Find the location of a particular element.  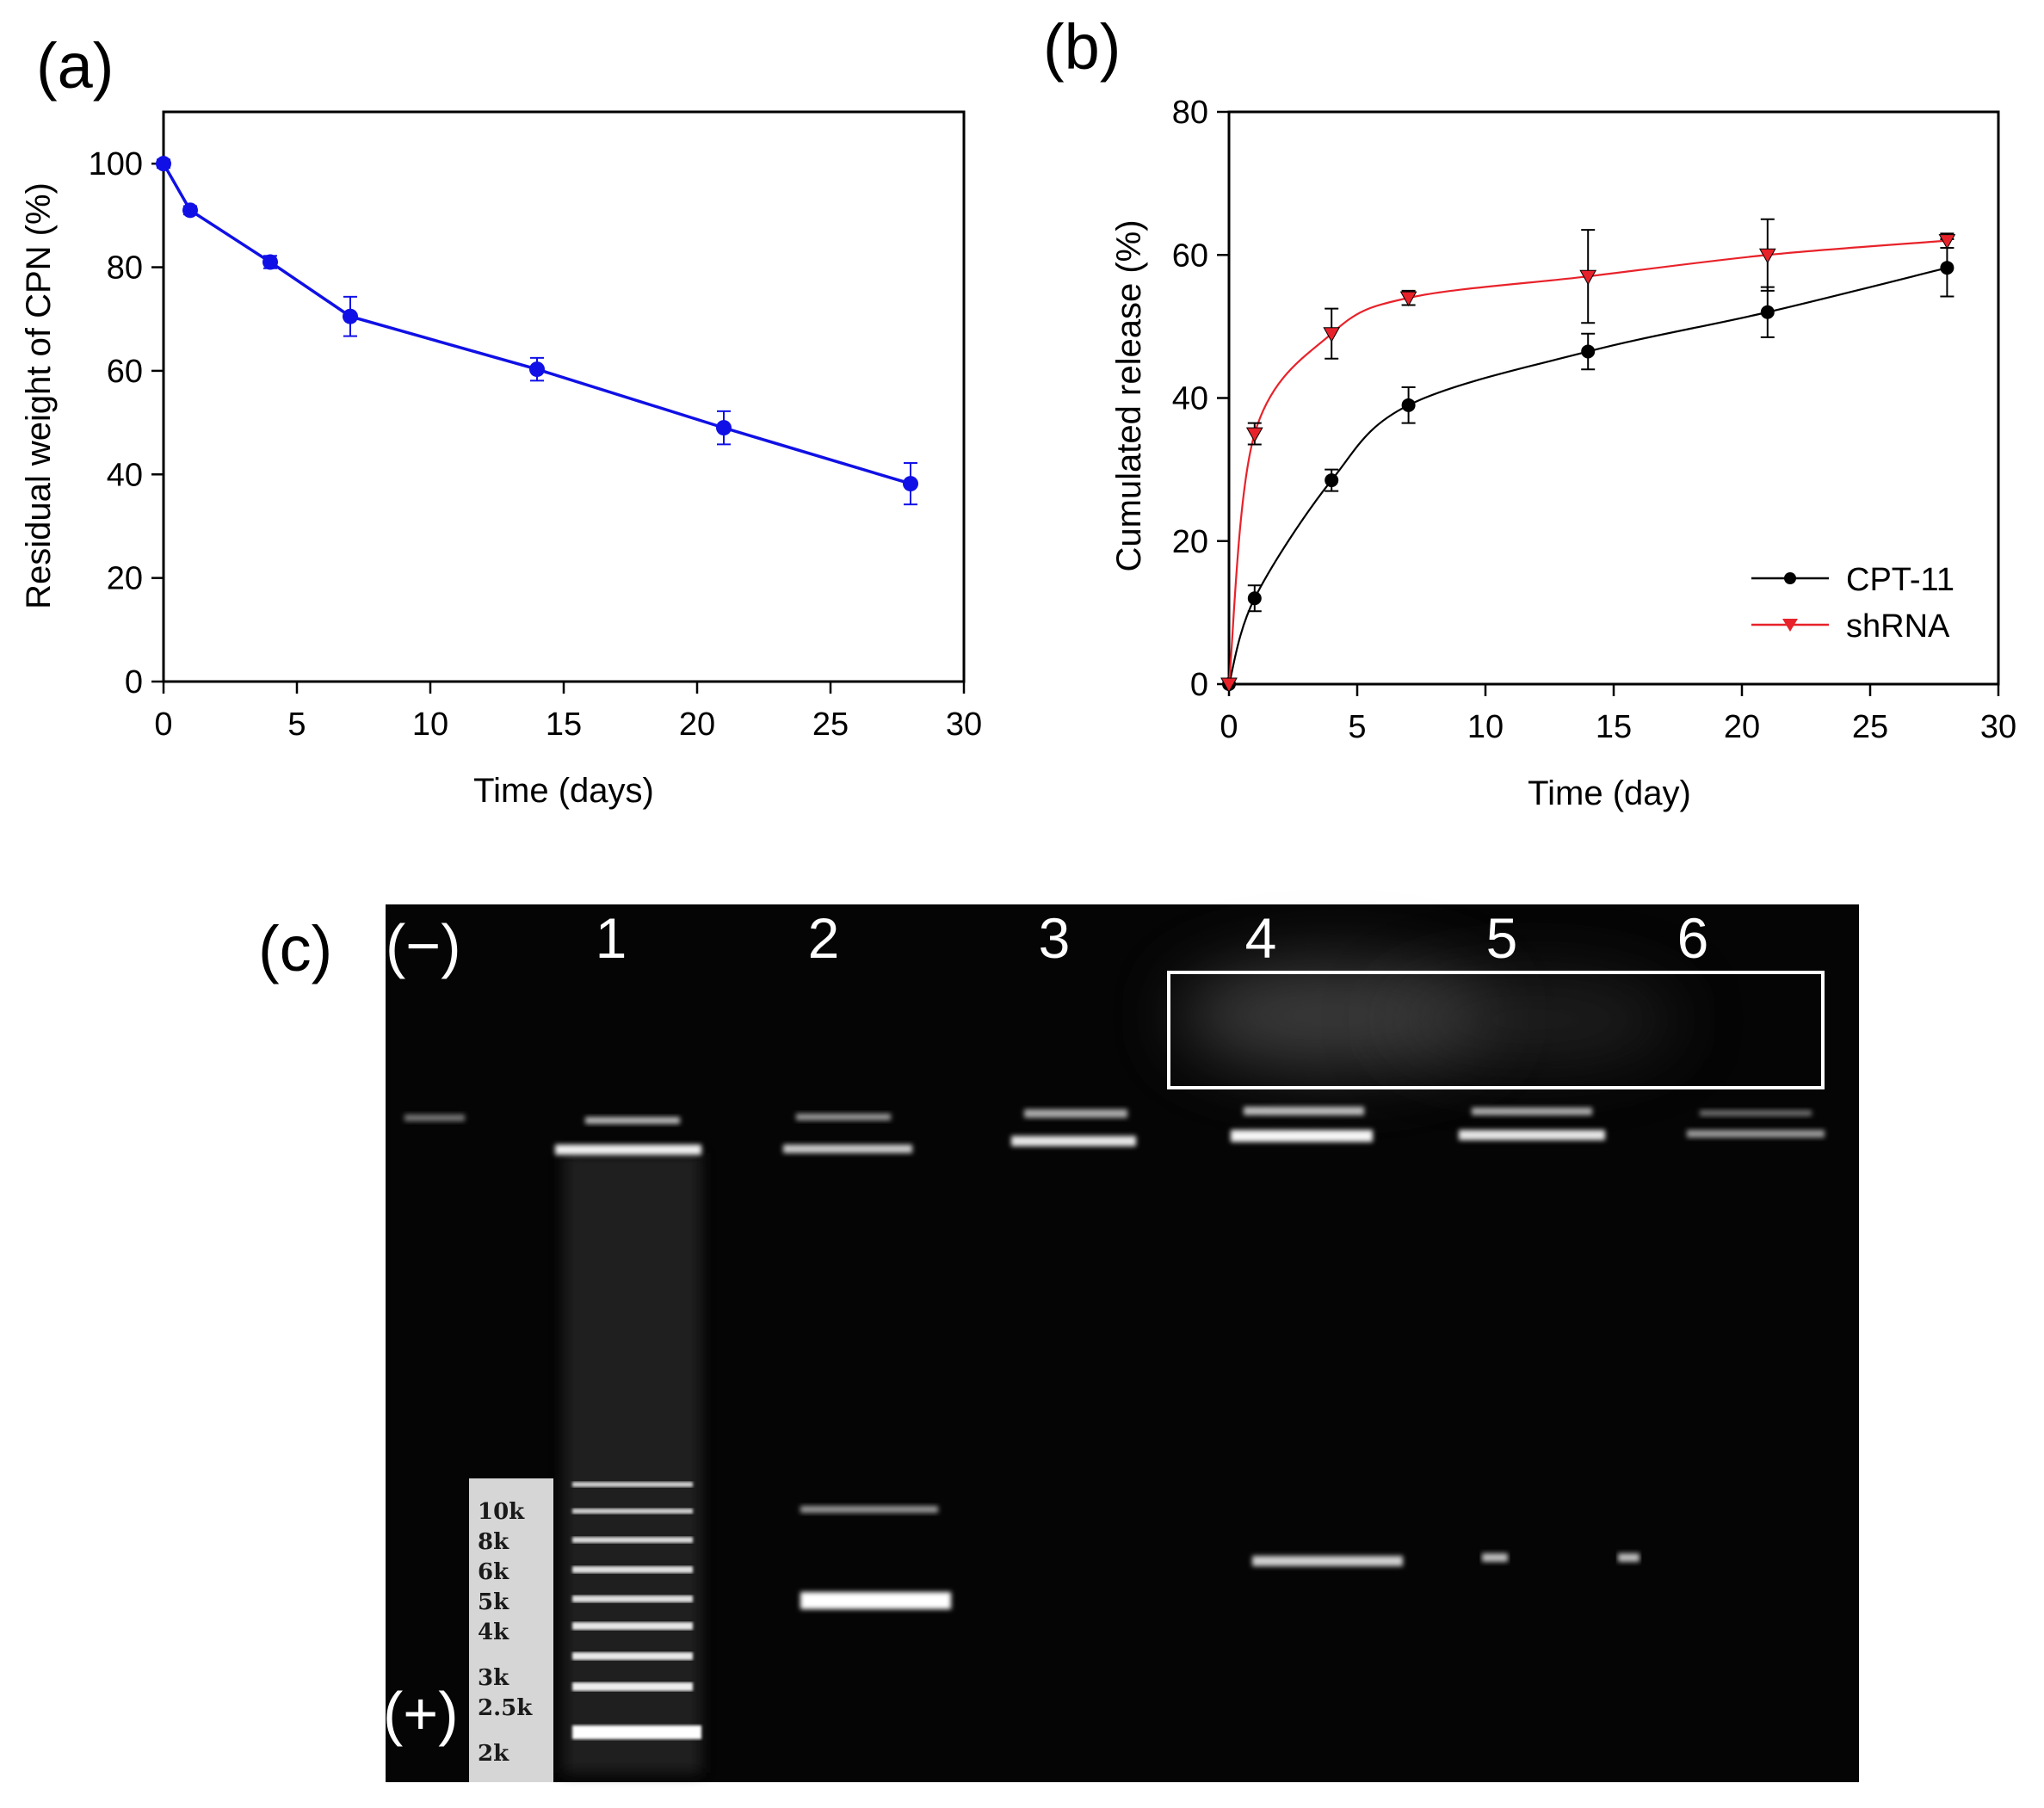

lane-number-6: 6 is located at coordinates (1693, 938).